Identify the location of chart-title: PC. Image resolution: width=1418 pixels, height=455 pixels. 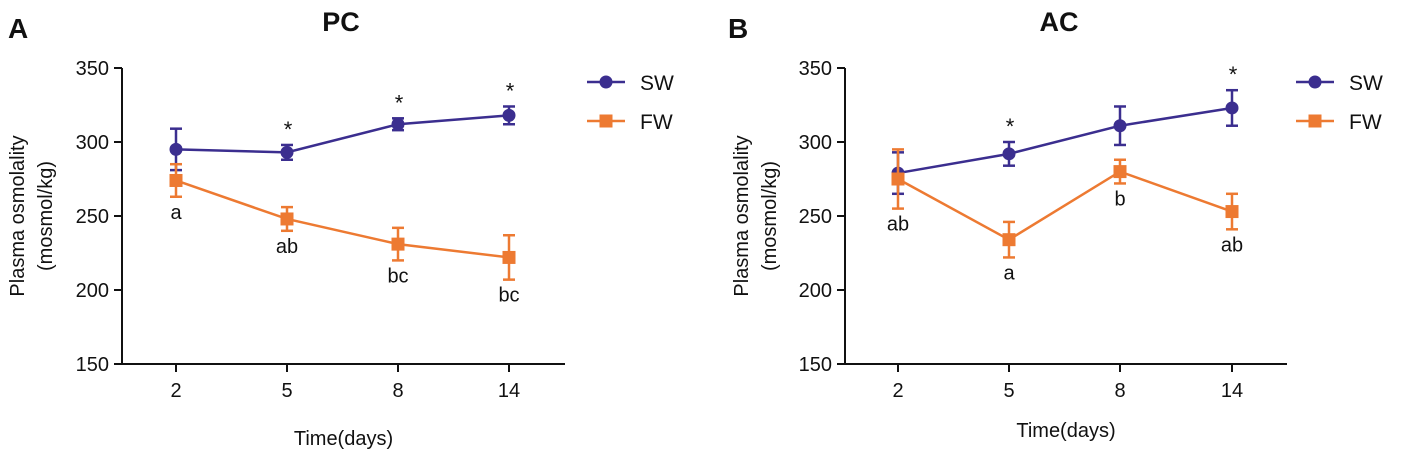
(341, 22).